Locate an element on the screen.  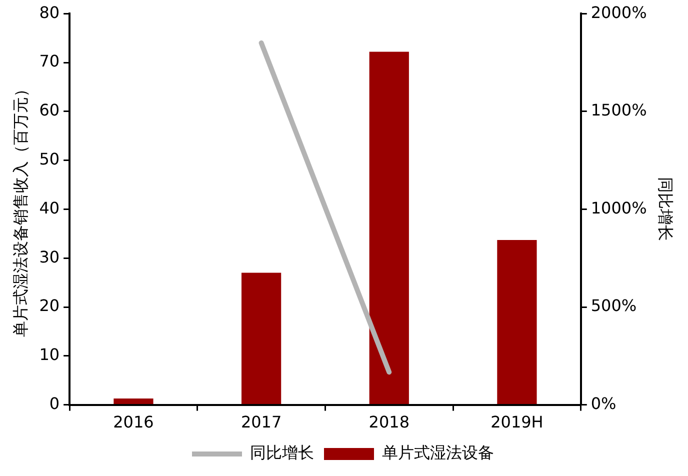
y-axis-title: 单片式湿法设备销售收入（百万元） is located at coordinates (20, 209).